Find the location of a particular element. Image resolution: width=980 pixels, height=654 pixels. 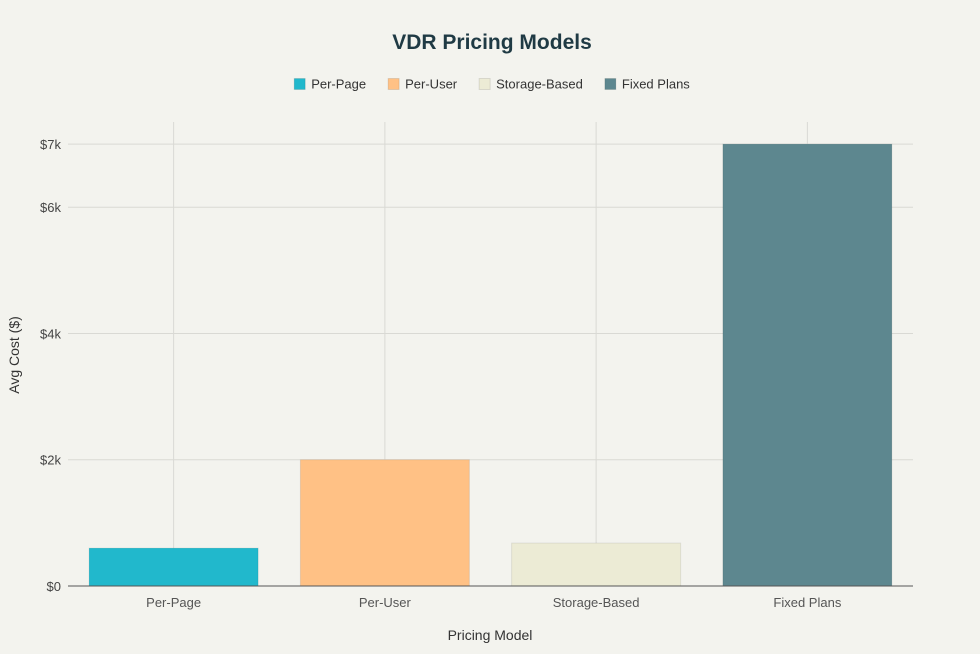

bar-fixed-plans is located at coordinates (807, 365).